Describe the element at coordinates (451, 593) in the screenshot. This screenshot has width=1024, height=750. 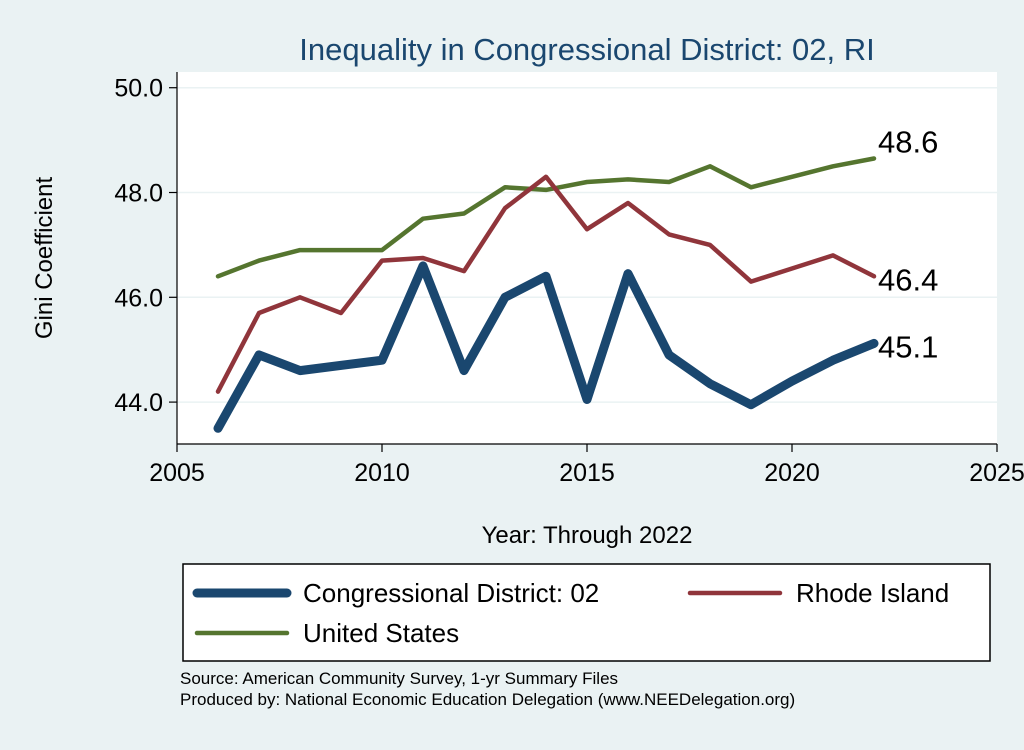
I see `legend-label-0: Congressional District: 02` at that location.